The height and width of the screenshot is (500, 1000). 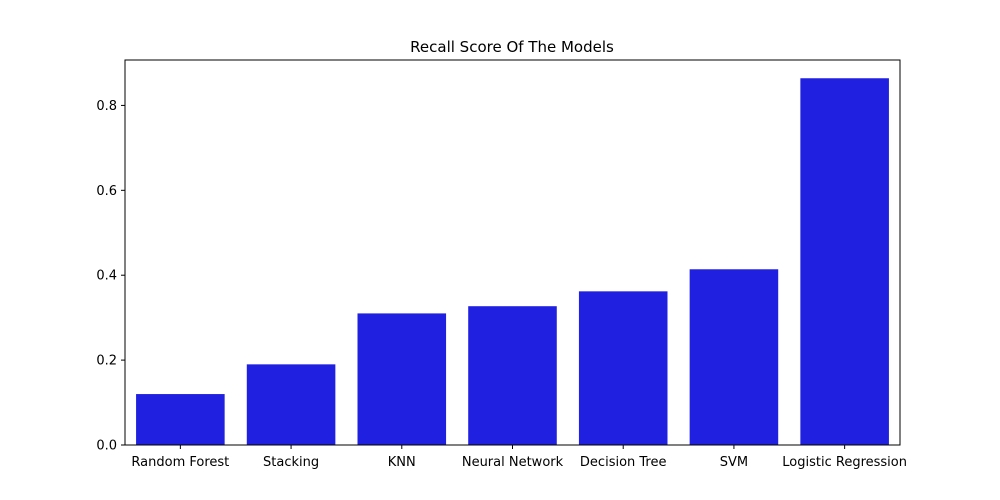 What do you see at coordinates (734, 357) in the screenshot?
I see `bar-svm` at bounding box center [734, 357].